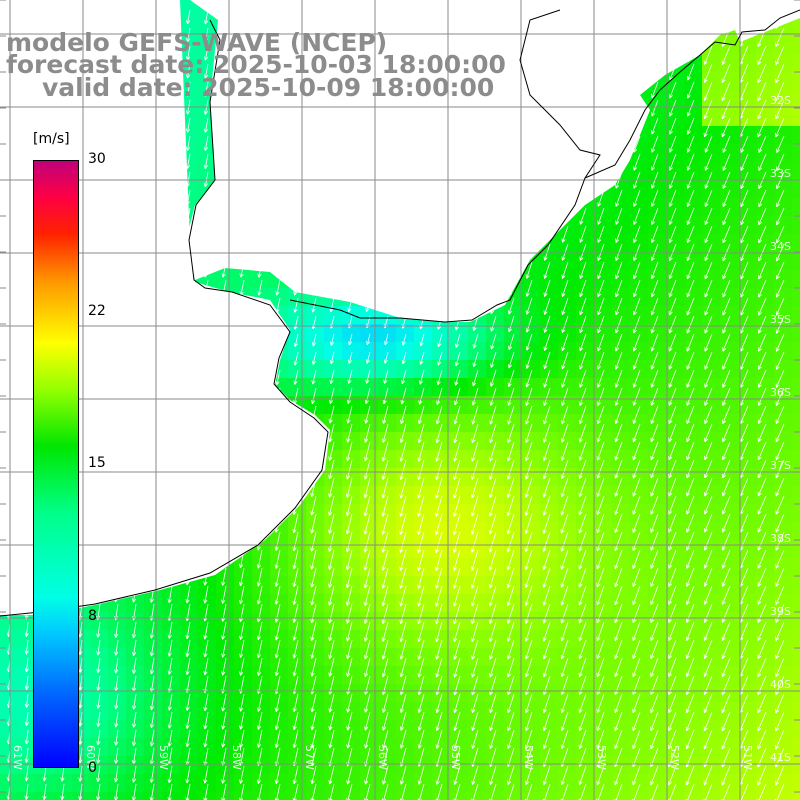  What do you see at coordinates (747, 757) in the screenshot?
I see `longitude-label: 51W` at bounding box center [747, 757].